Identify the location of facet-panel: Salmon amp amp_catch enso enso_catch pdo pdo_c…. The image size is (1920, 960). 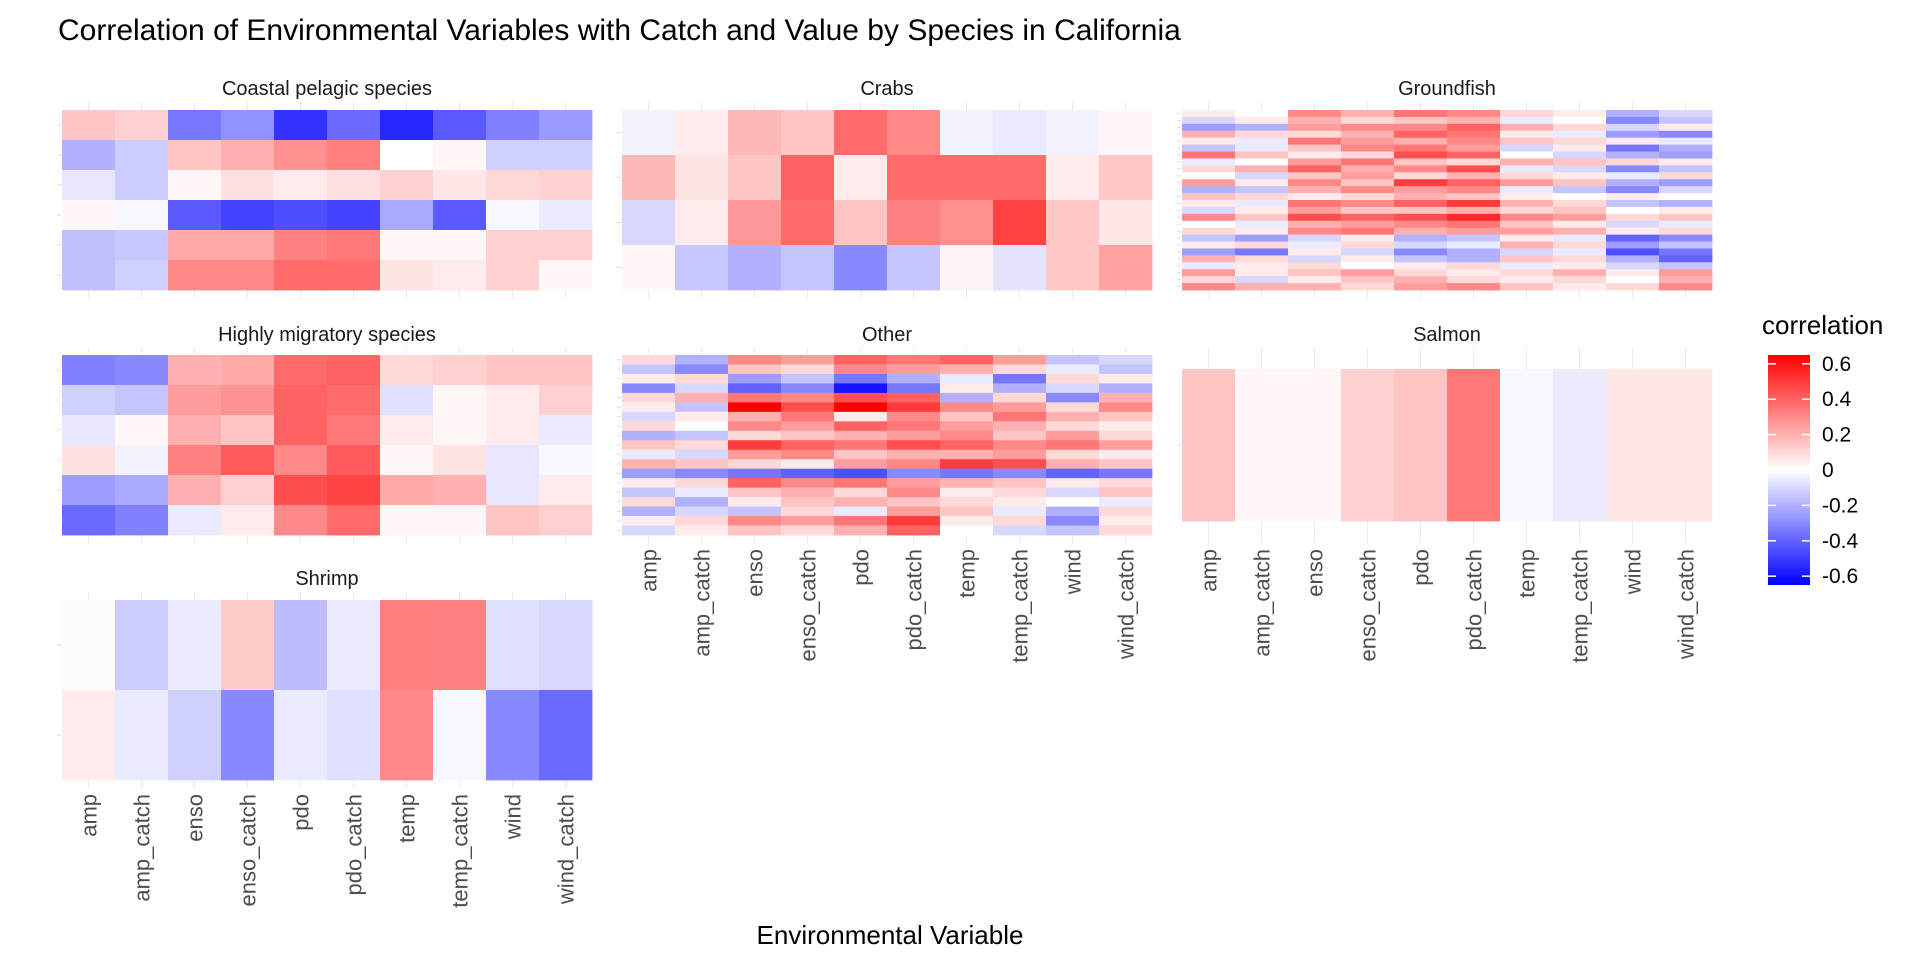
(1445, 493).